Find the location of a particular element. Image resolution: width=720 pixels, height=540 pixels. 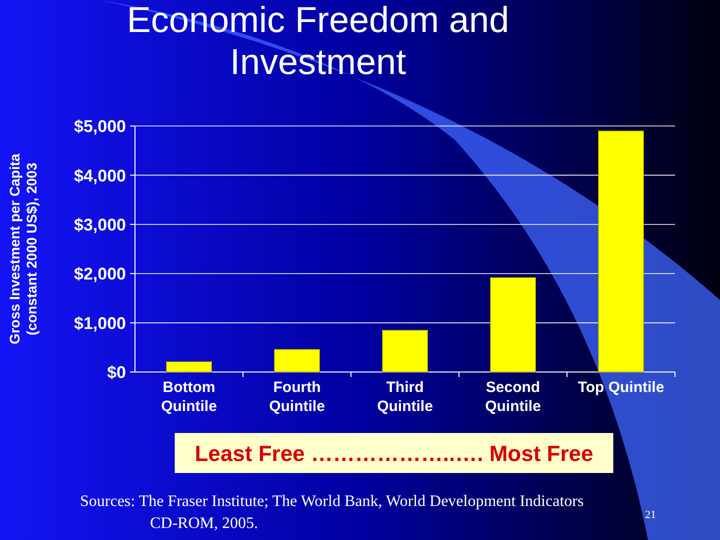

x-tick-label: Top Quintile is located at coordinates (621, 387).